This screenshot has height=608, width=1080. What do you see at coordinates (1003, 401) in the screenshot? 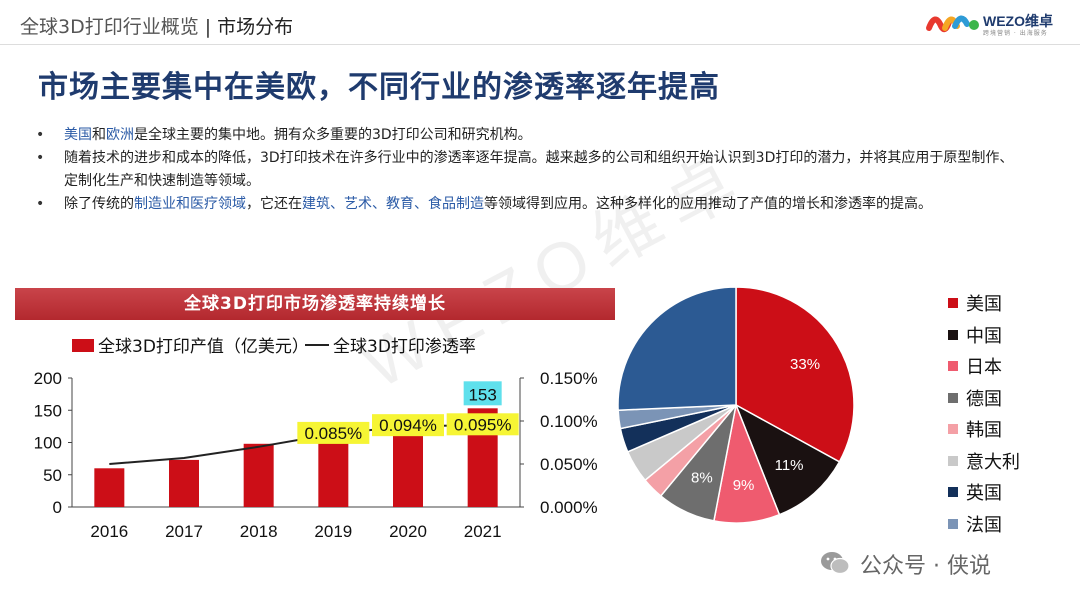
I see `pie-legend-item: 德国` at bounding box center [1003, 401].